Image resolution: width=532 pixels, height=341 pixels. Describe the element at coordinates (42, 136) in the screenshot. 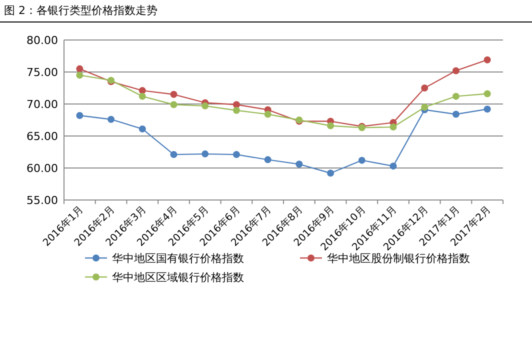

I see `y-tick-label: 65.00` at that location.